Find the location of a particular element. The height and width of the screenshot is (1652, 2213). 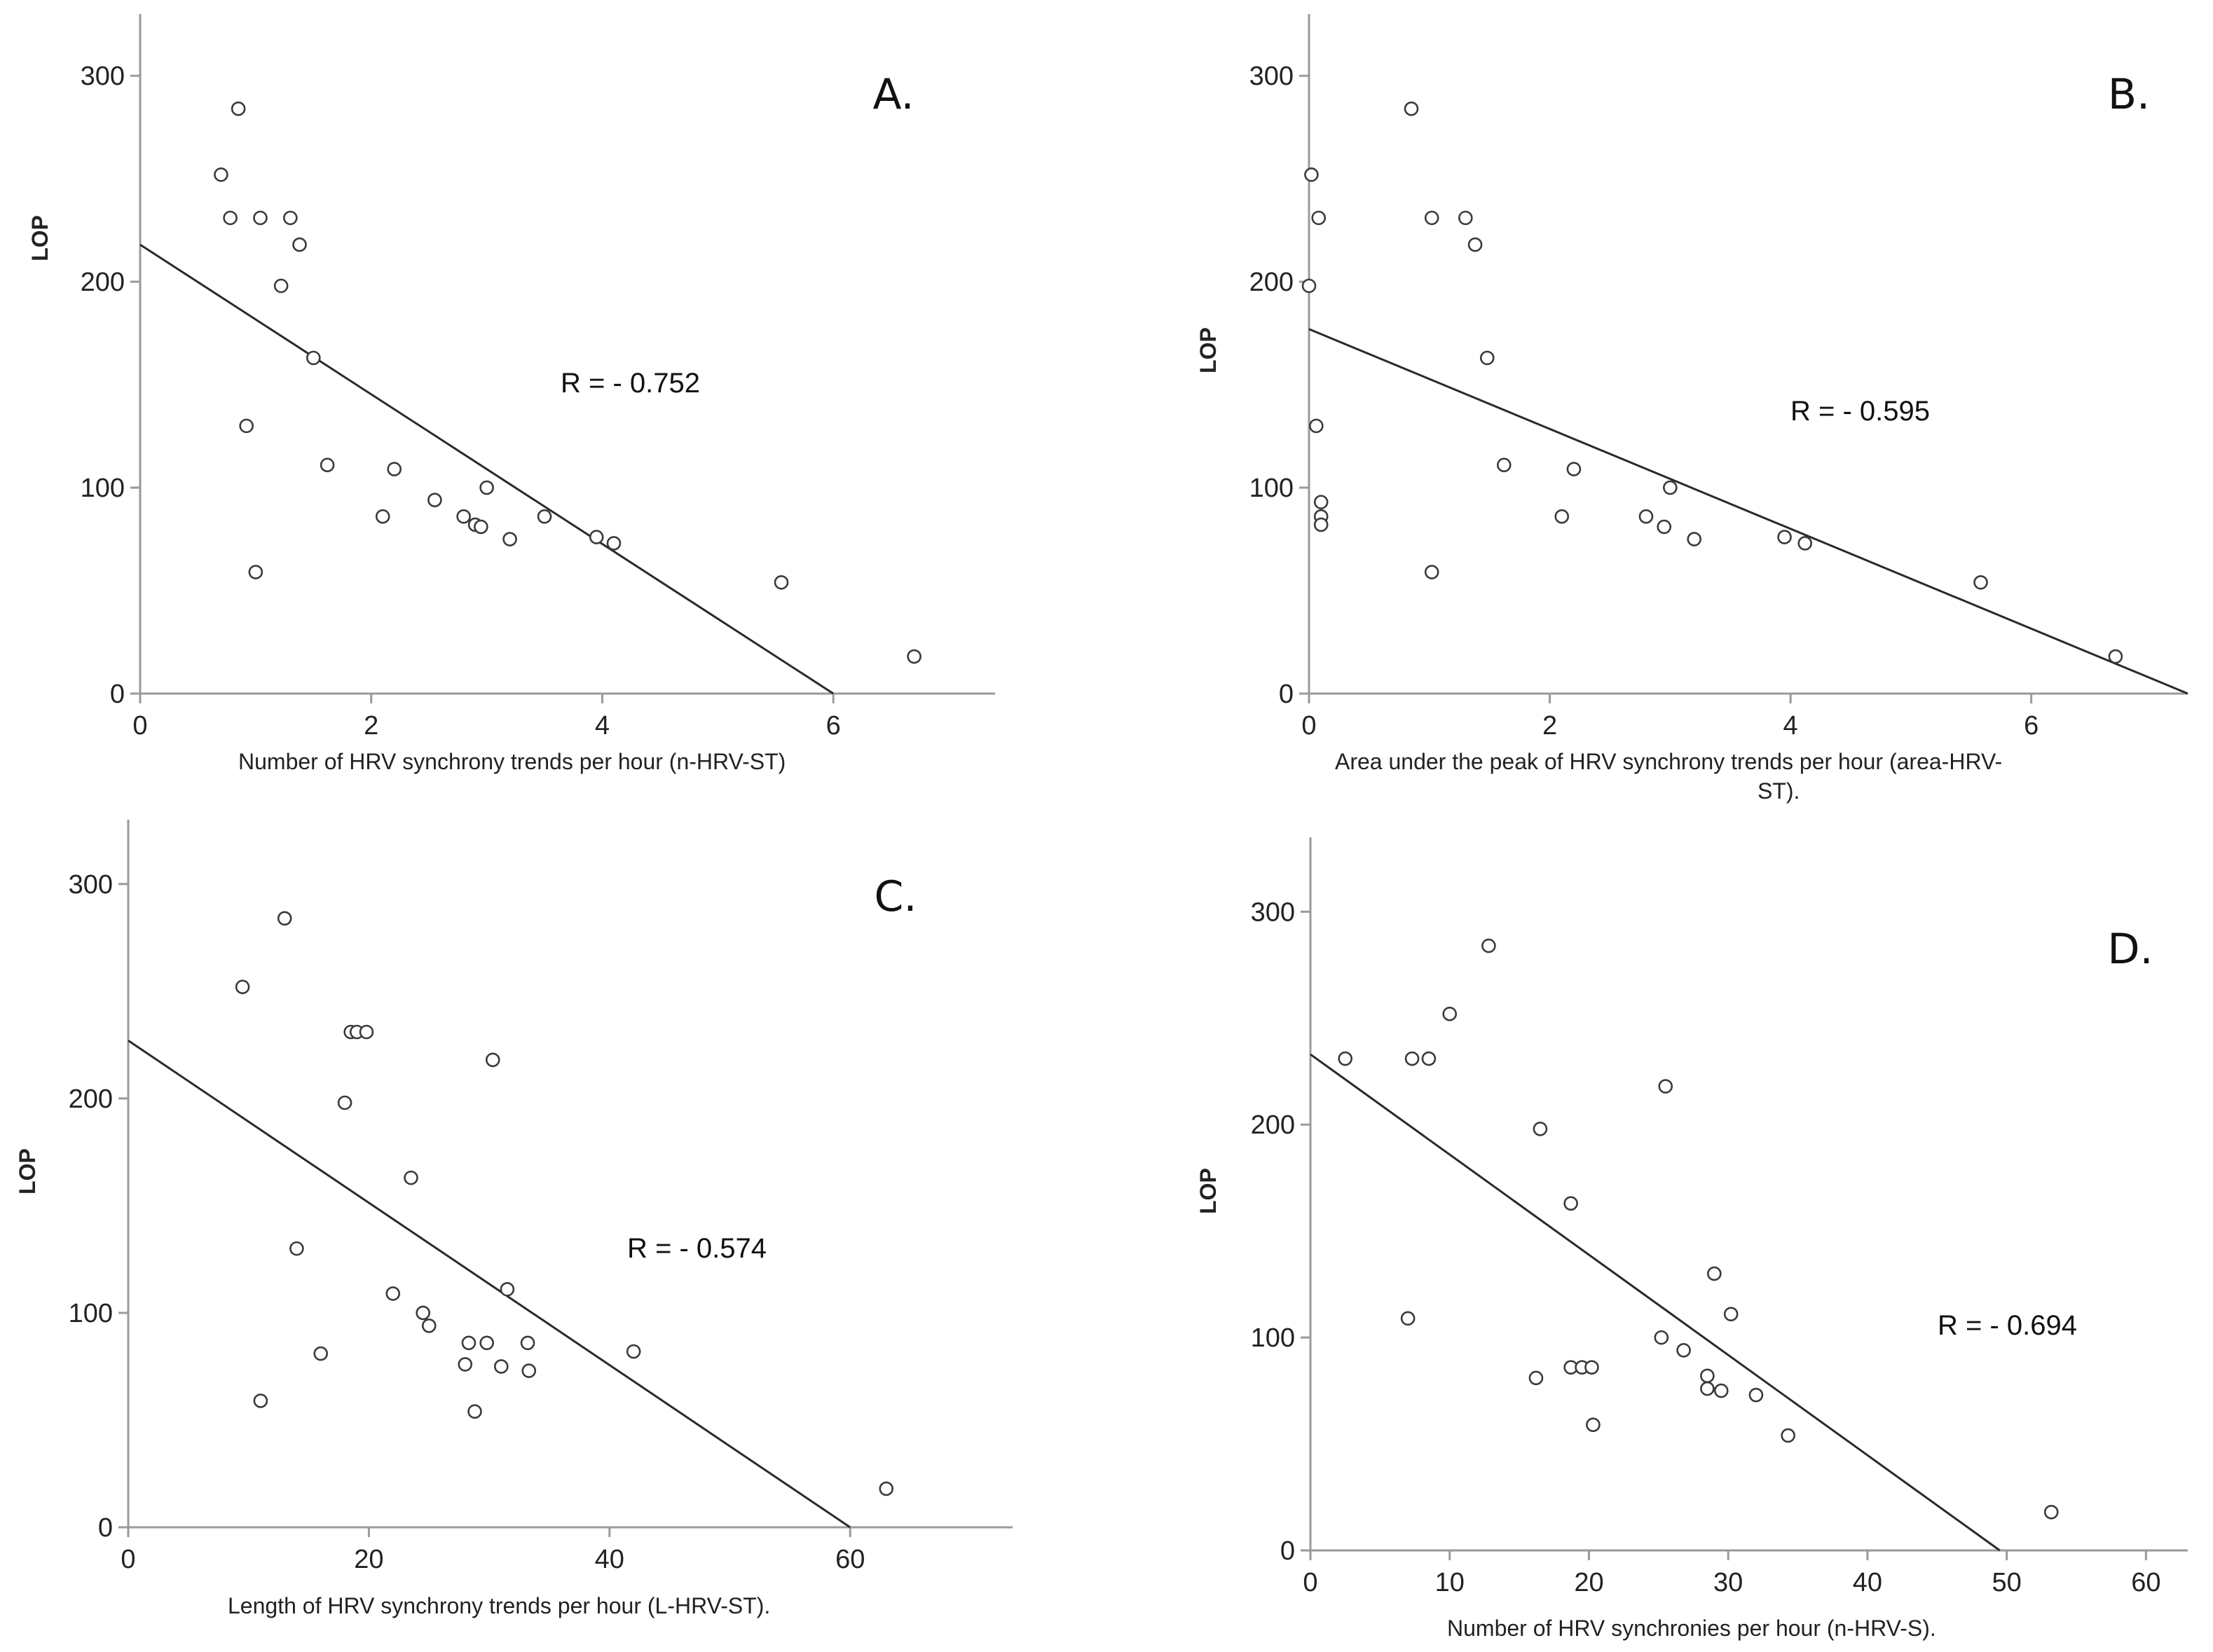

panel-label: B. is located at coordinates (2129, 94).